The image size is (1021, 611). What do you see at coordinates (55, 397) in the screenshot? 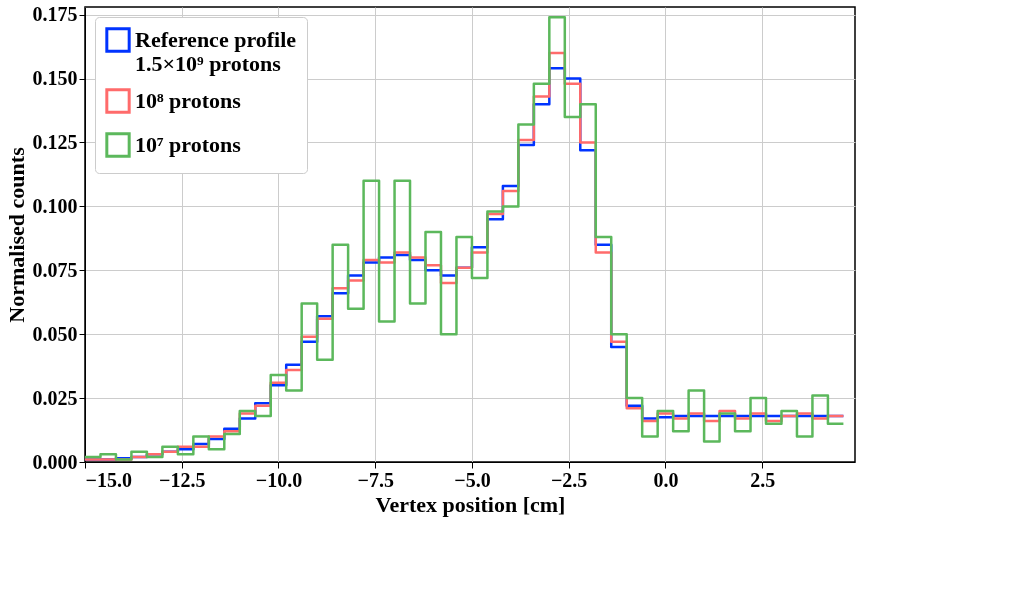
I see `y-tick-label: 0.025` at bounding box center [55, 397].